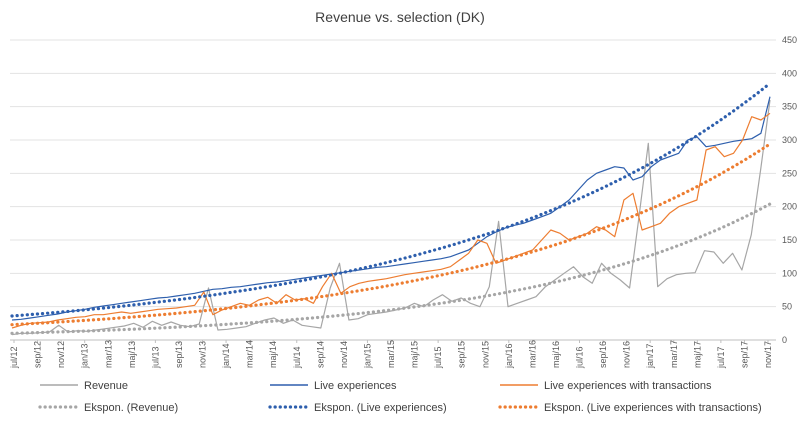  Describe the element at coordinates (106, 386) in the screenshot. I see `legend-label-0: Revenue` at that location.